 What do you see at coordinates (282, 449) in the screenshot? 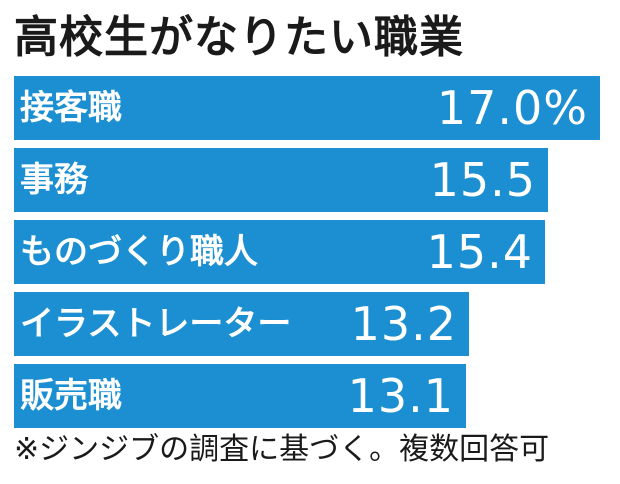
I see `chart-footnote: ※ジンジブの調査に基づく。複数回答可` at bounding box center [282, 449].